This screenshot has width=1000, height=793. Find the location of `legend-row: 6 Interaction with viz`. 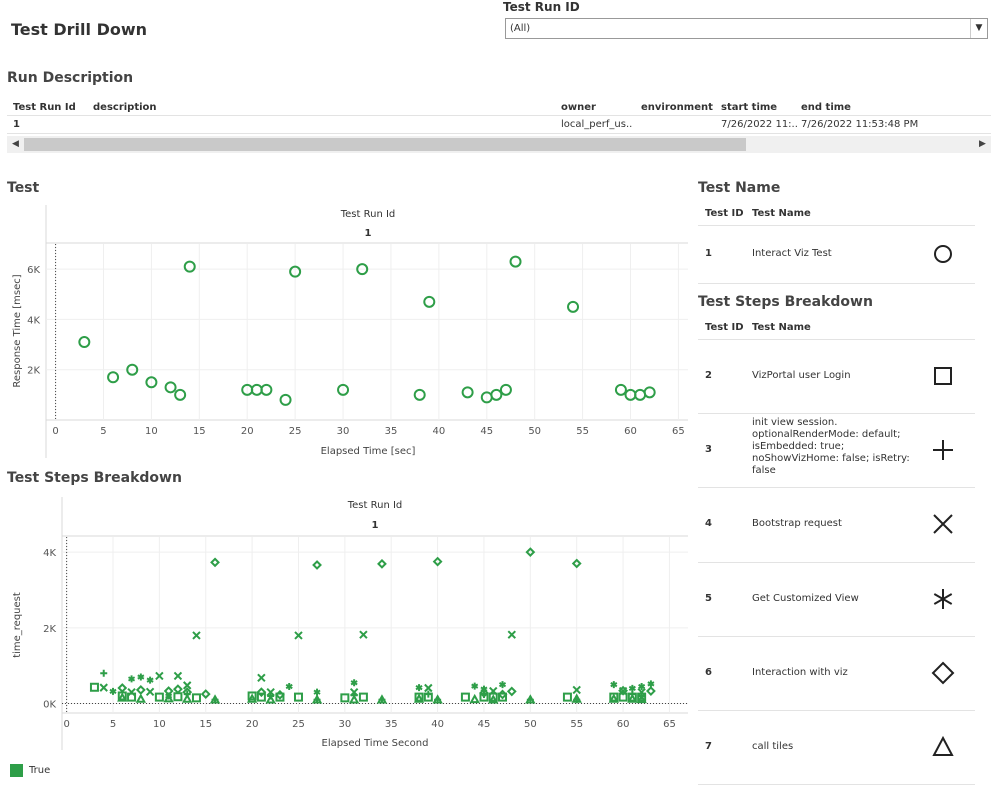

legend-row: 6 Interaction with viz is located at coordinates (836, 673).